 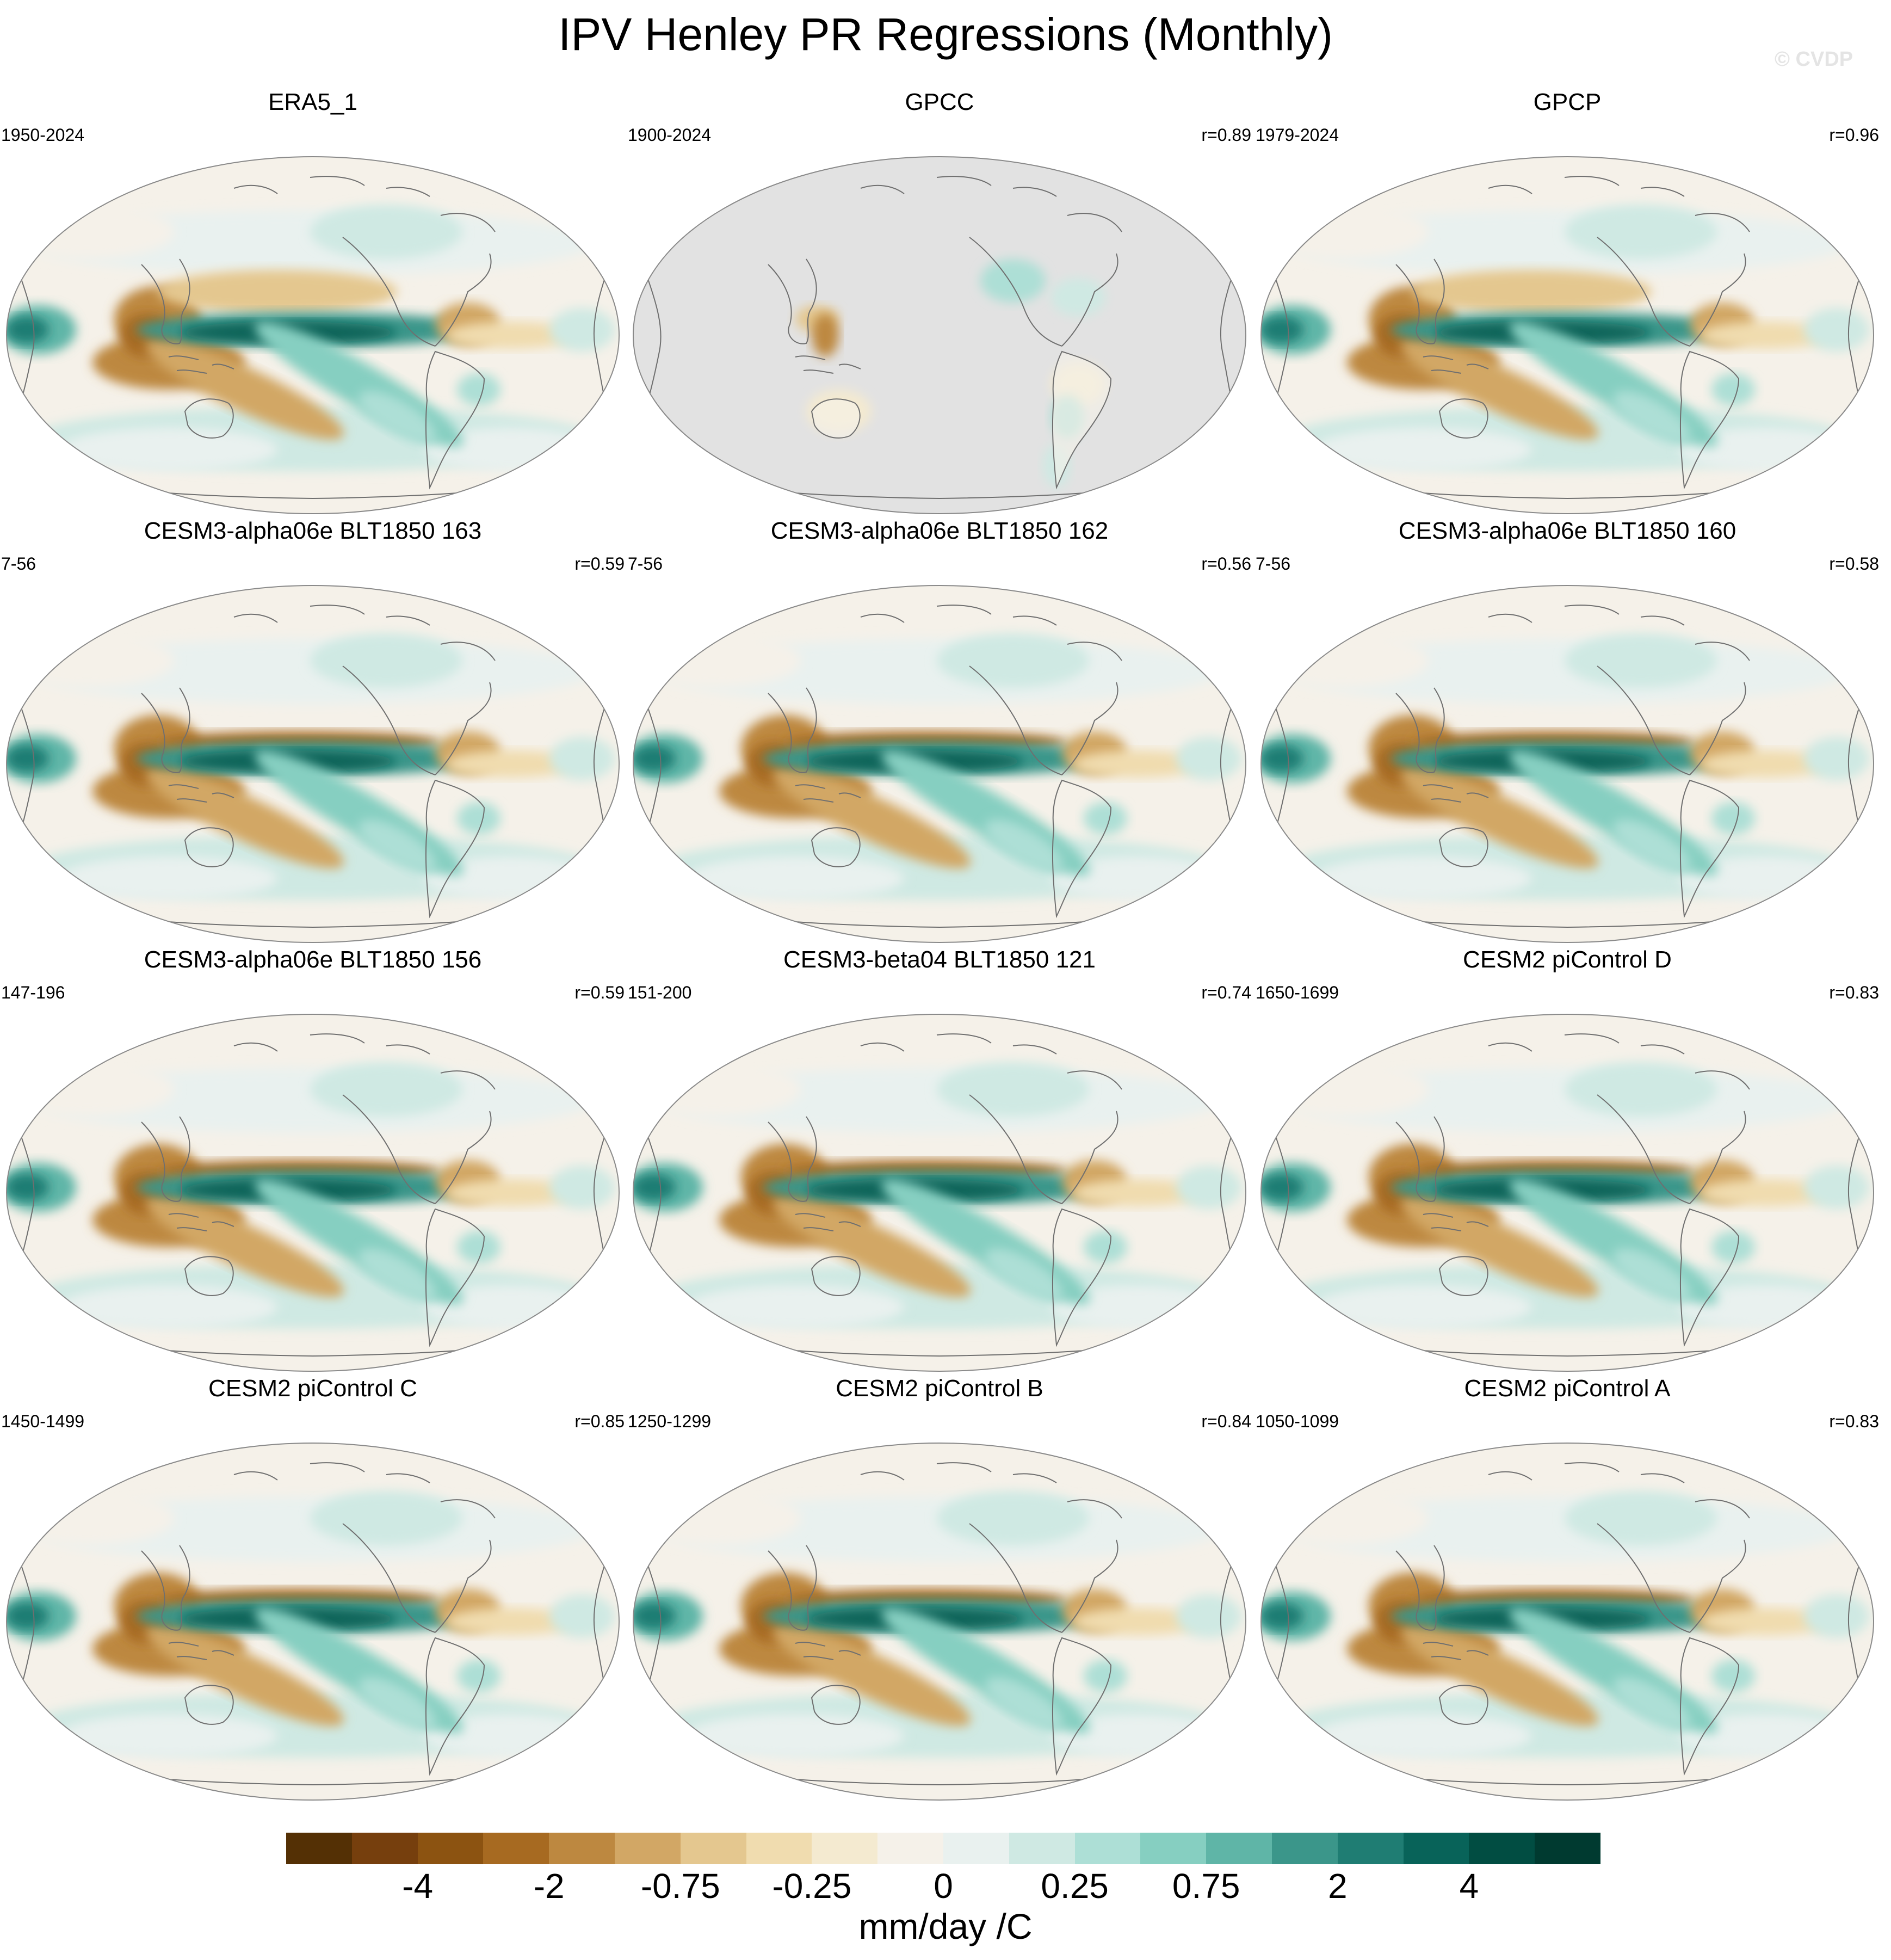 What do you see at coordinates (1567, 530) in the screenshot?
I see `panel-title: CESM3-alpha06e BLT1850 160` at bounding box center [1567, 530].